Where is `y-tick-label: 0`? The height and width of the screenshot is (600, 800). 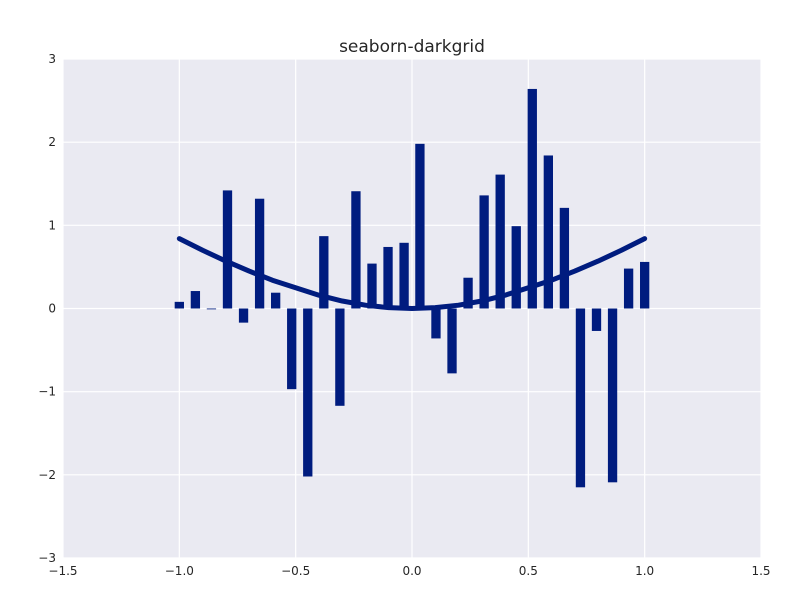 y-tick-label: 0 is located at coordinates (52, 309).